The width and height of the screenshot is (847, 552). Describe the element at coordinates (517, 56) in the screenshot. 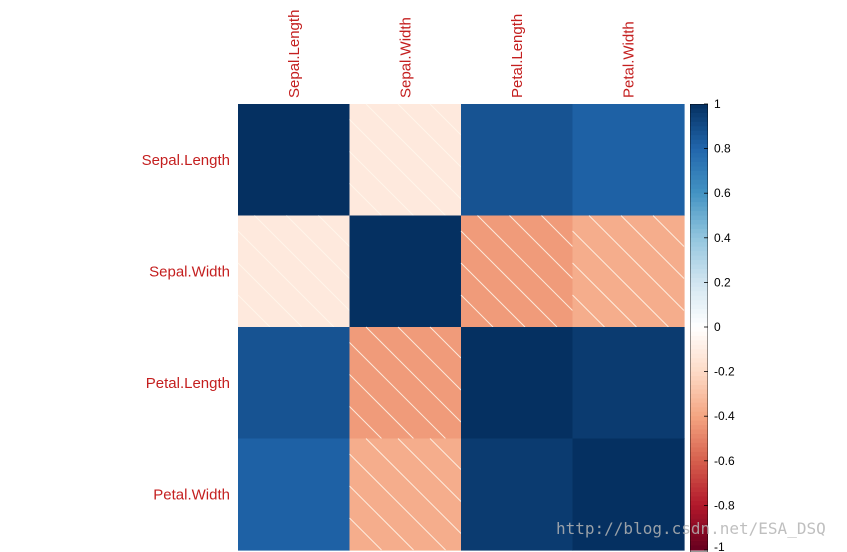

I see `column-label: Petal.Length` at that location.